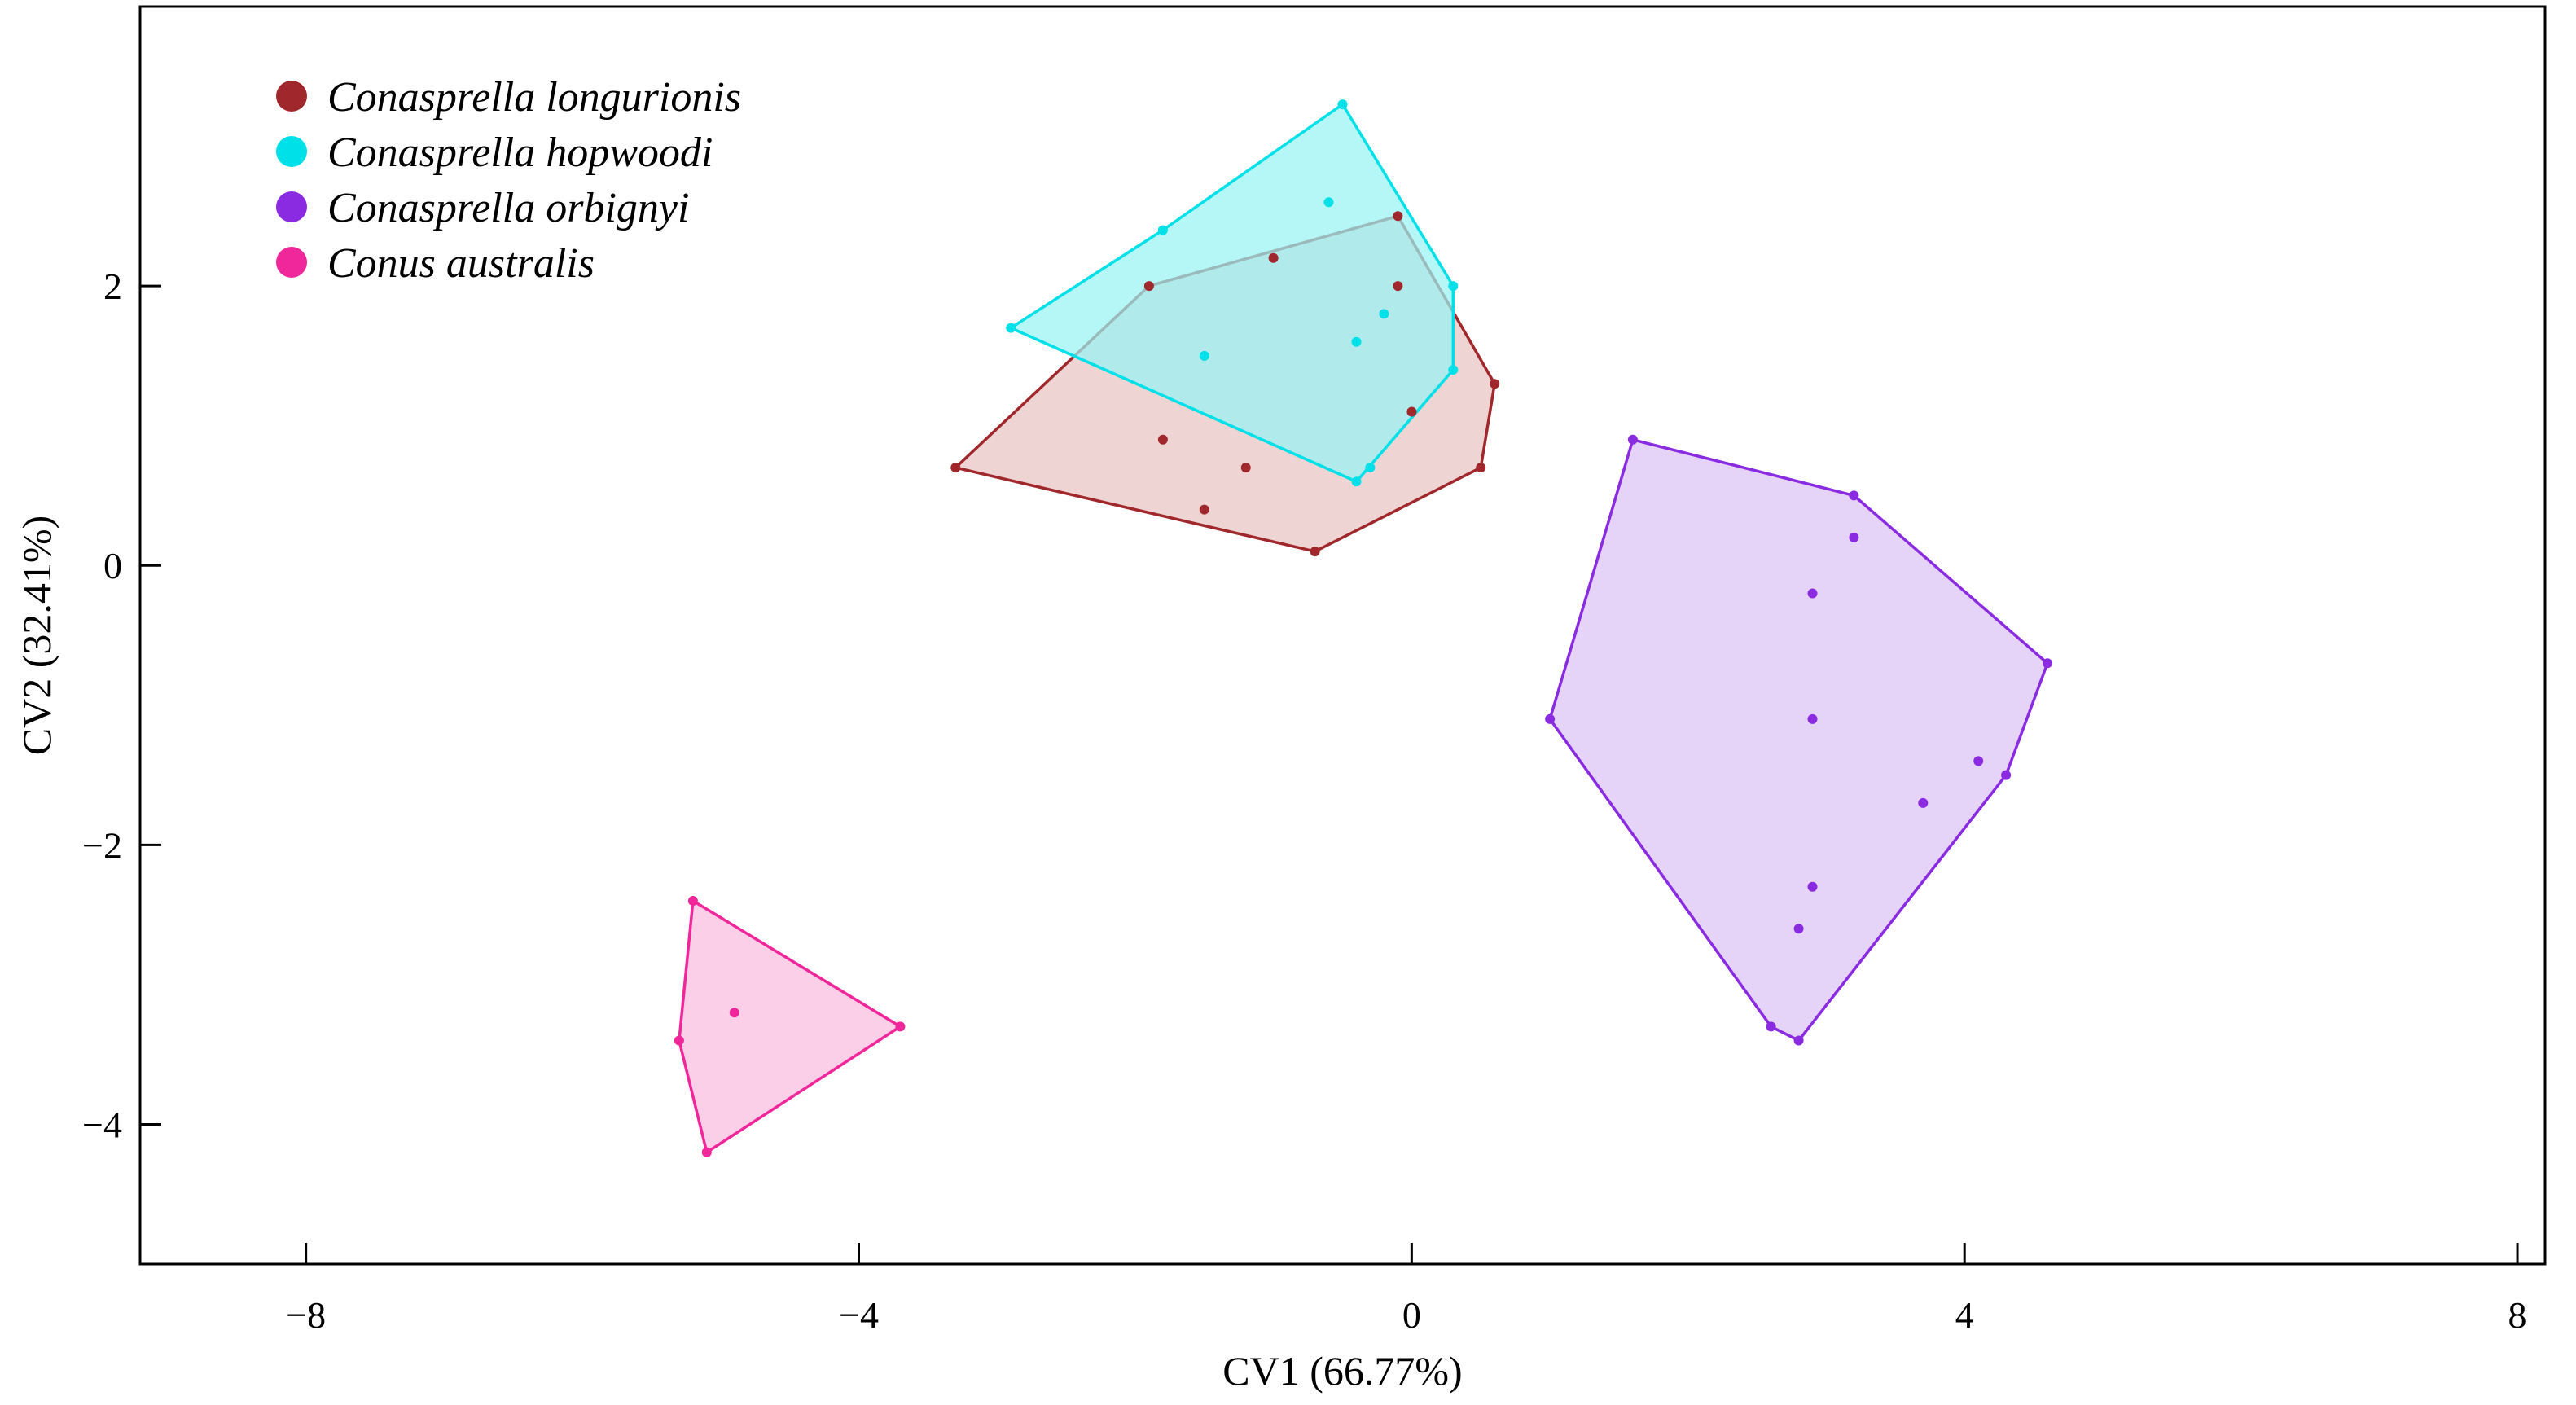  What do you see at coordinates (1964, 1315) in the screenshot?
I see `x-tick-label-3: 4` at bounding box center [1964, 1315].